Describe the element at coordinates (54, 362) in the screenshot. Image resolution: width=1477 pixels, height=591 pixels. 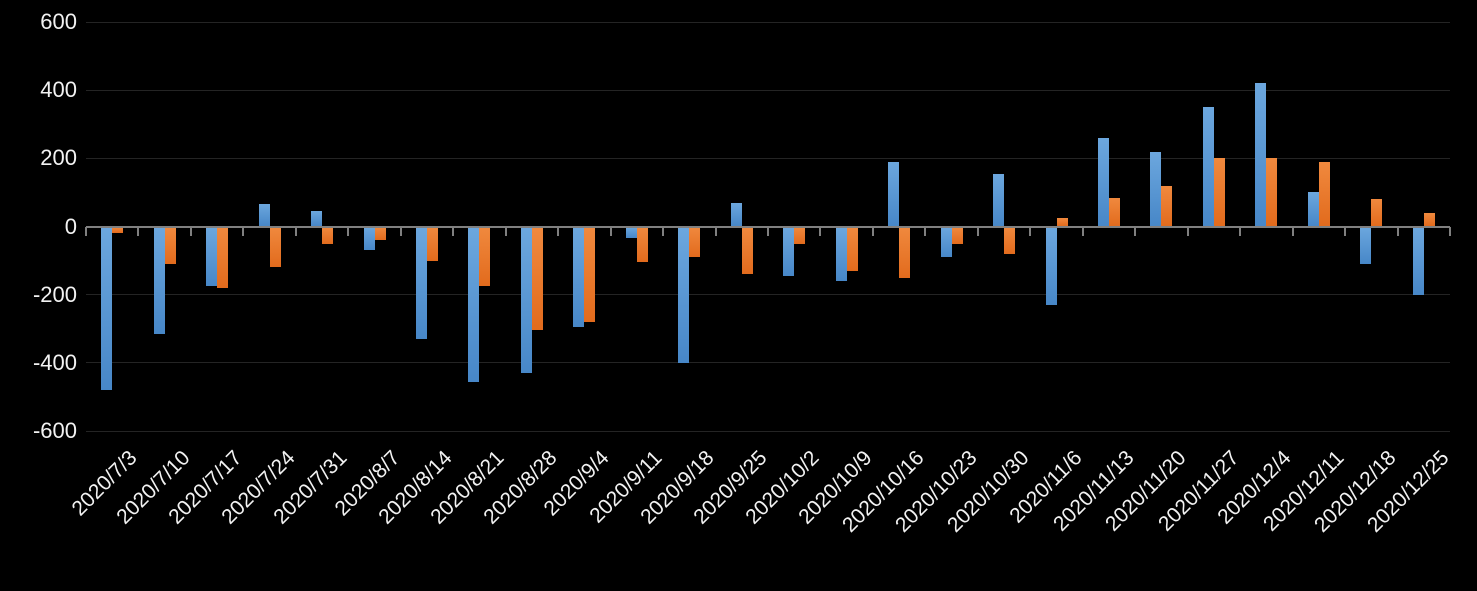
I see `y-axis-tick-label: -400` at that location.